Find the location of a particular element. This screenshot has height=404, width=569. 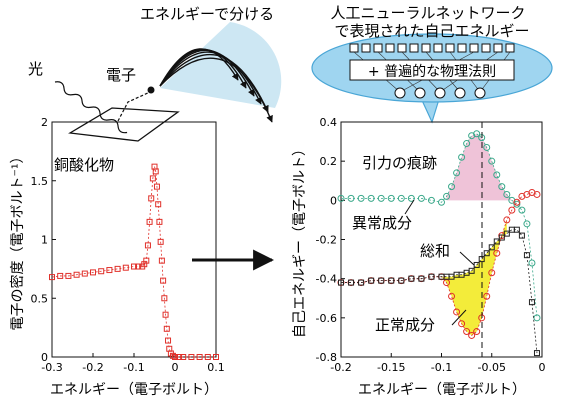

chart2-ytick-label: 0.2 is located at coordinates (329, 161).